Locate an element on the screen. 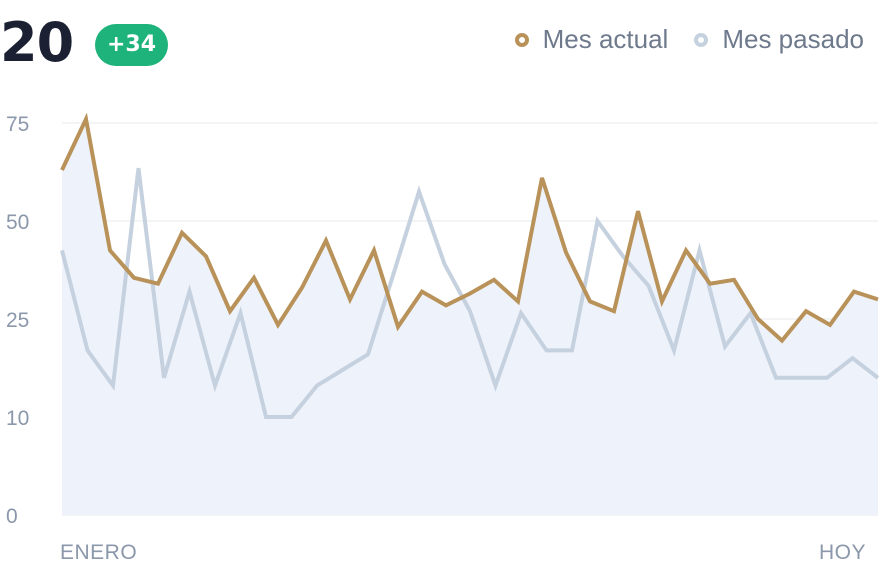  legend-item-previous: Mes pasado is located at coordinates (779, 39).